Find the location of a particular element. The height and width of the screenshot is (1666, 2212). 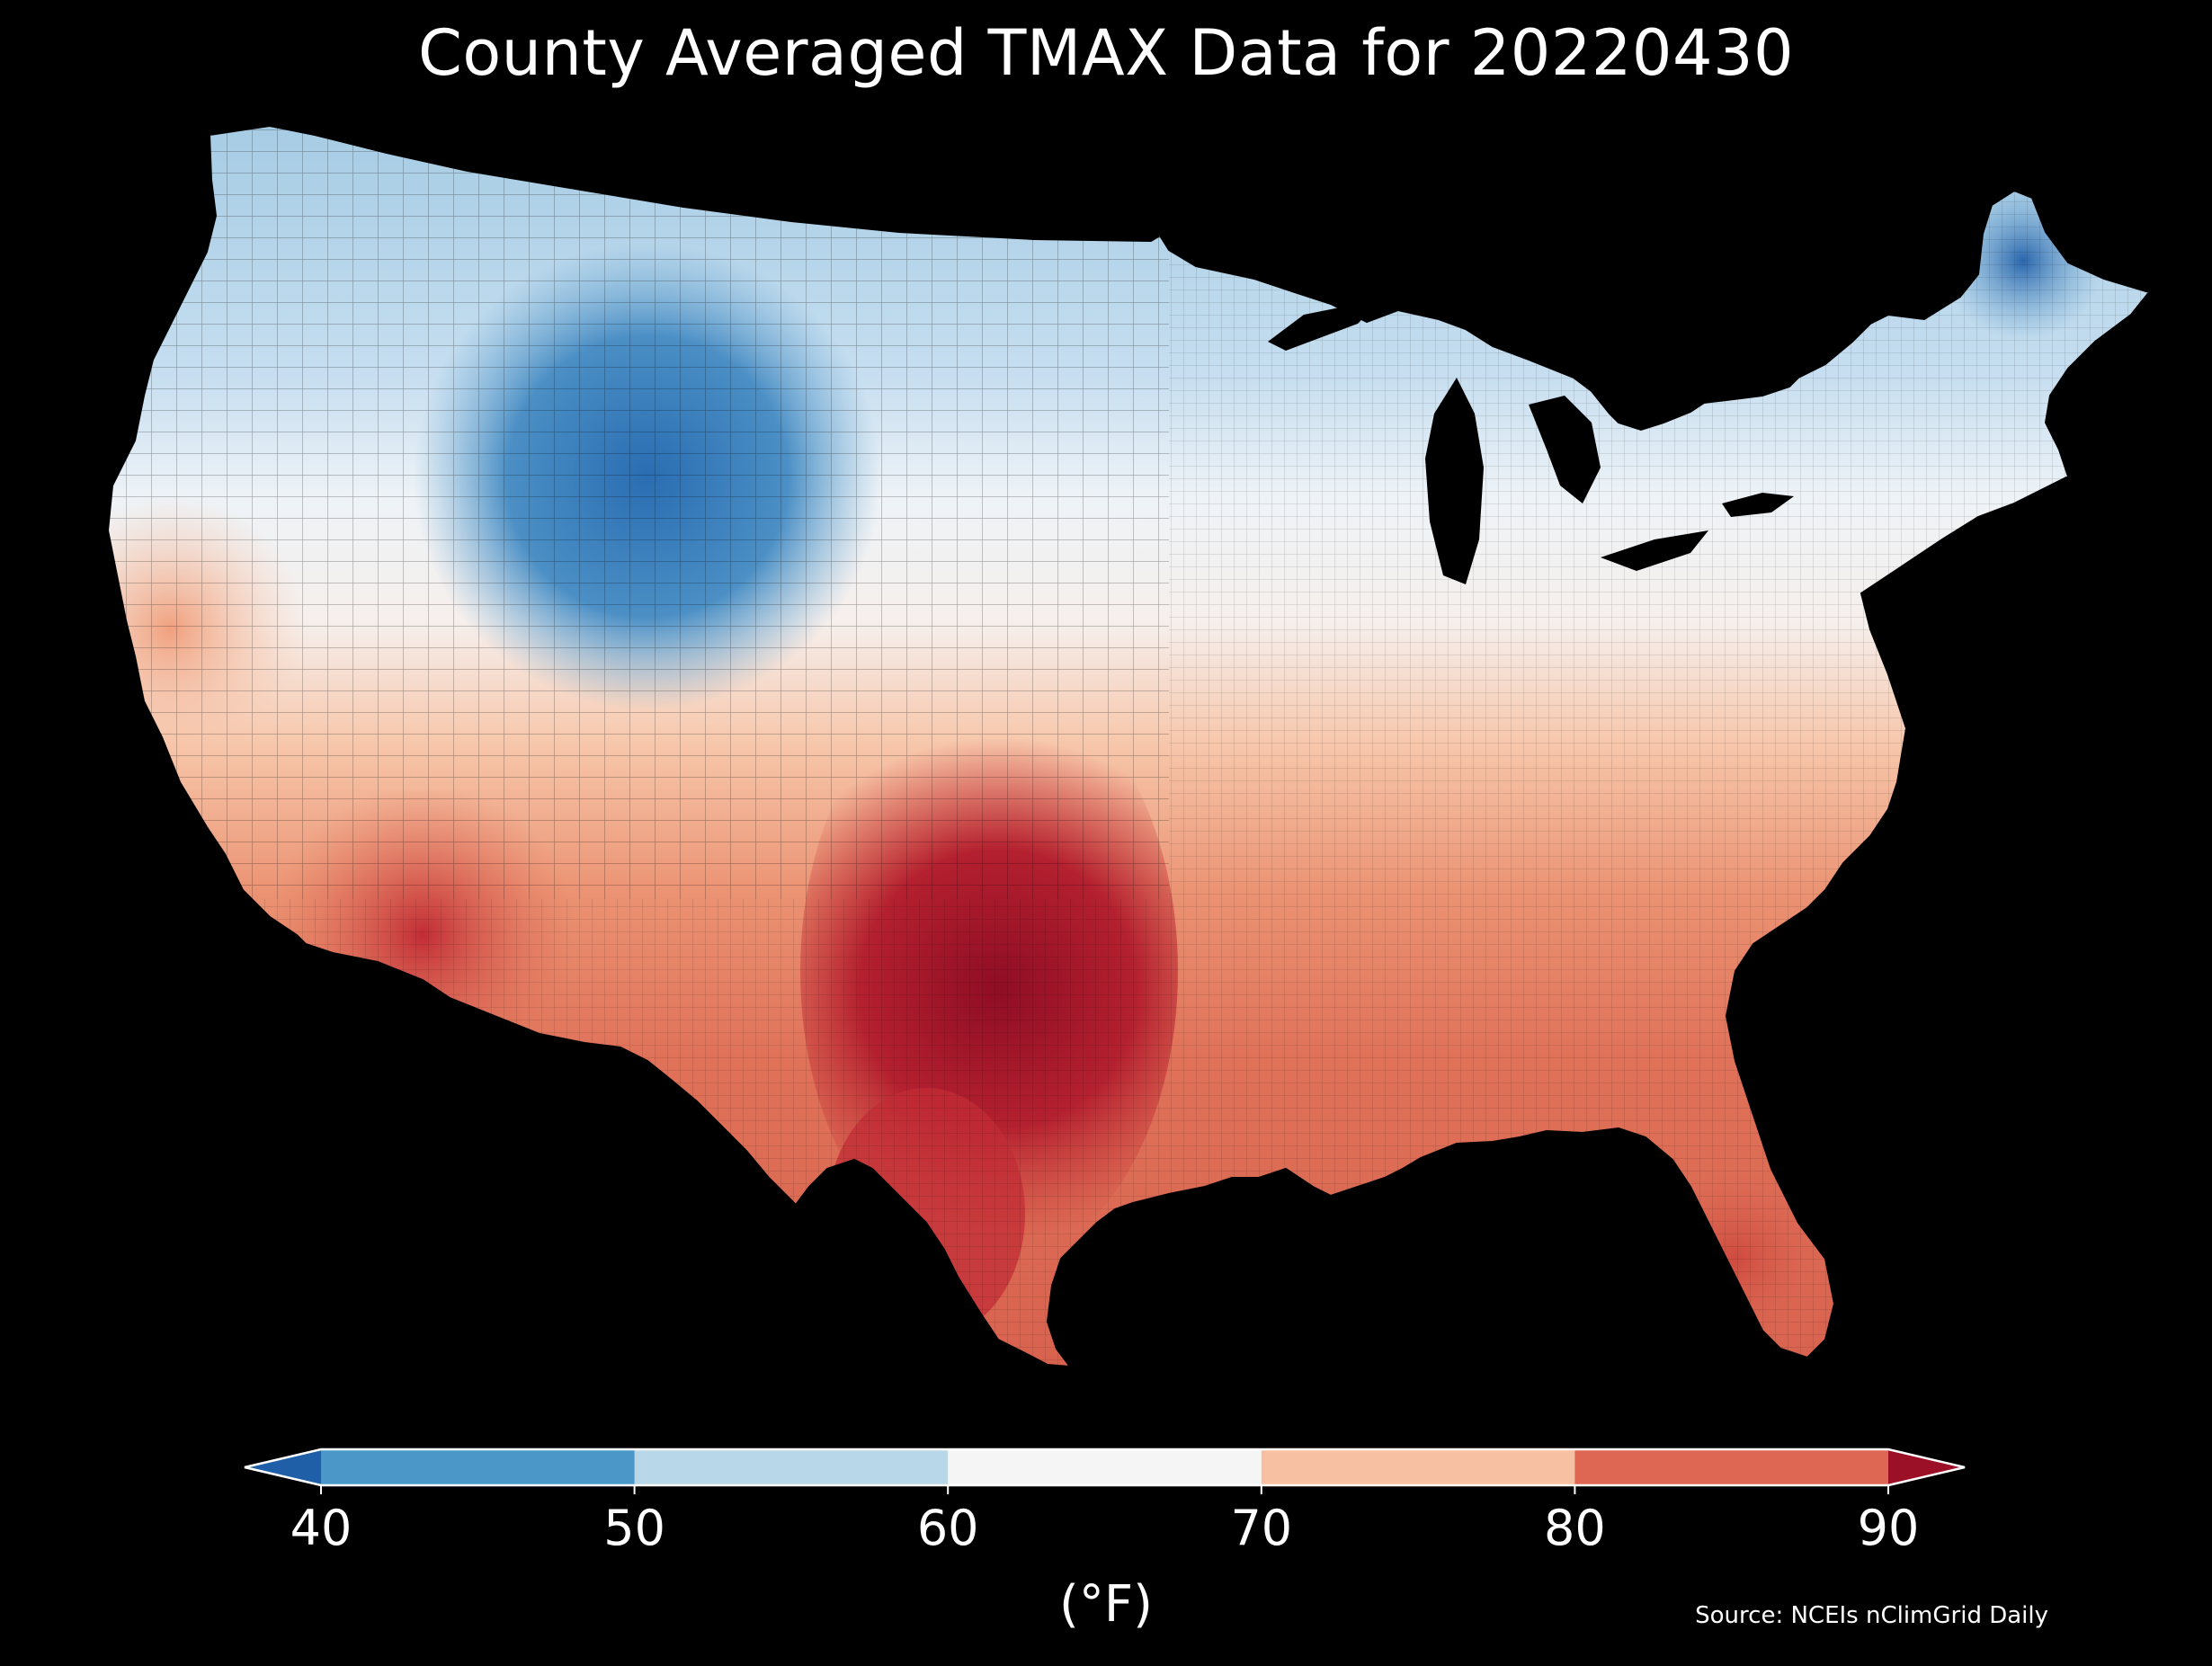

chart-title: County Averaged TMAX Data for 20220430 is located at coordinates (1106, 53).